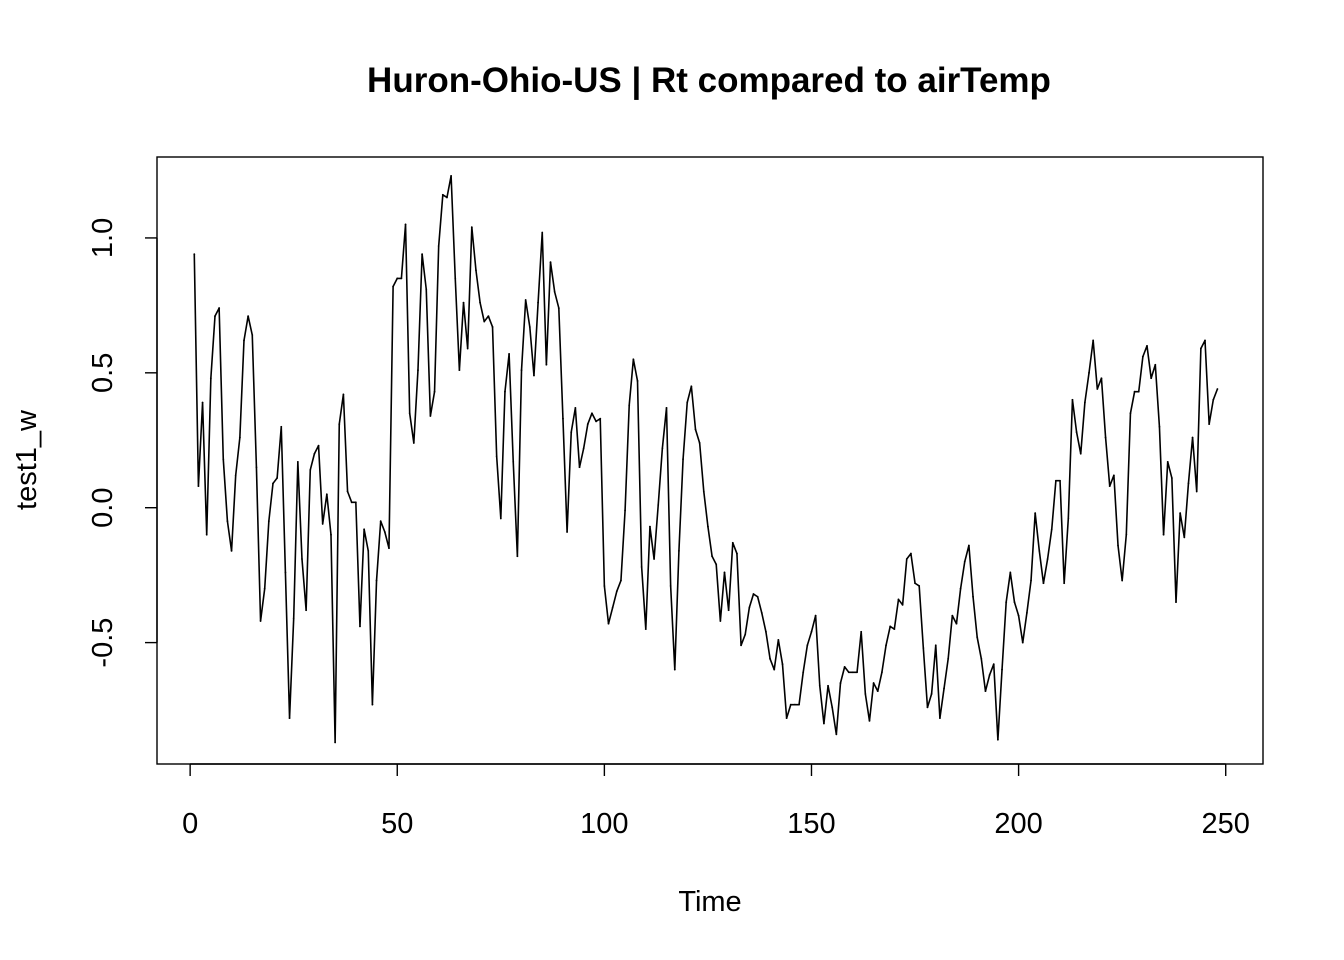 The height and width of the screenshot is (960, 1344). I want to click on y-axis-label: test1_w, so click(27, 459).